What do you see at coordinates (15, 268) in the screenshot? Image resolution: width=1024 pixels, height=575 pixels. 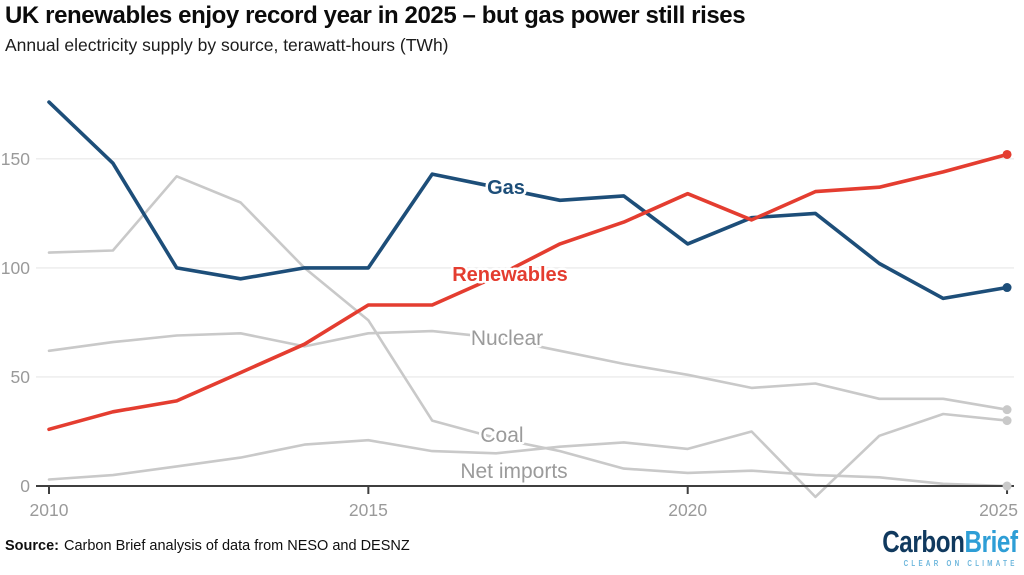 I see `y-tick-label-100: 100` at bounding box center [15, 268].